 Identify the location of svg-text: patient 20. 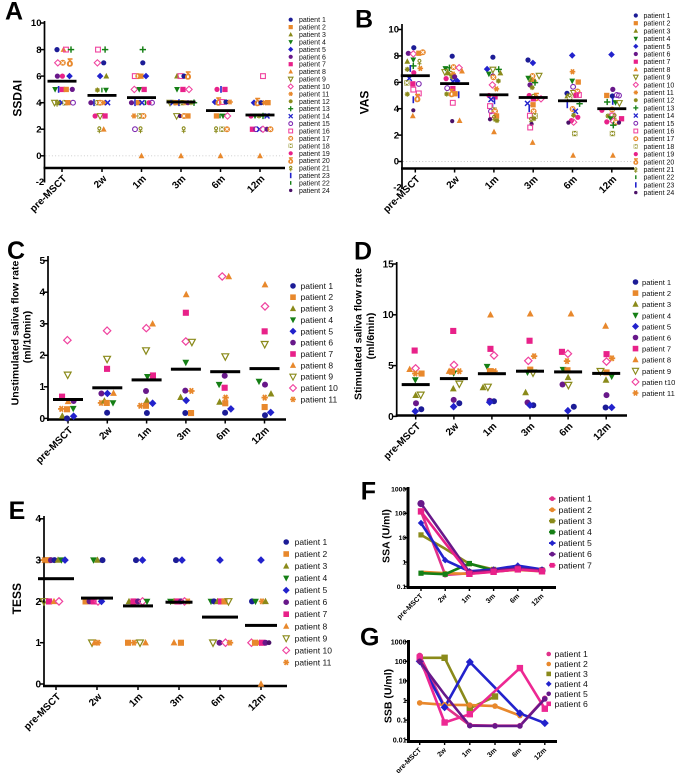
(314, 161).